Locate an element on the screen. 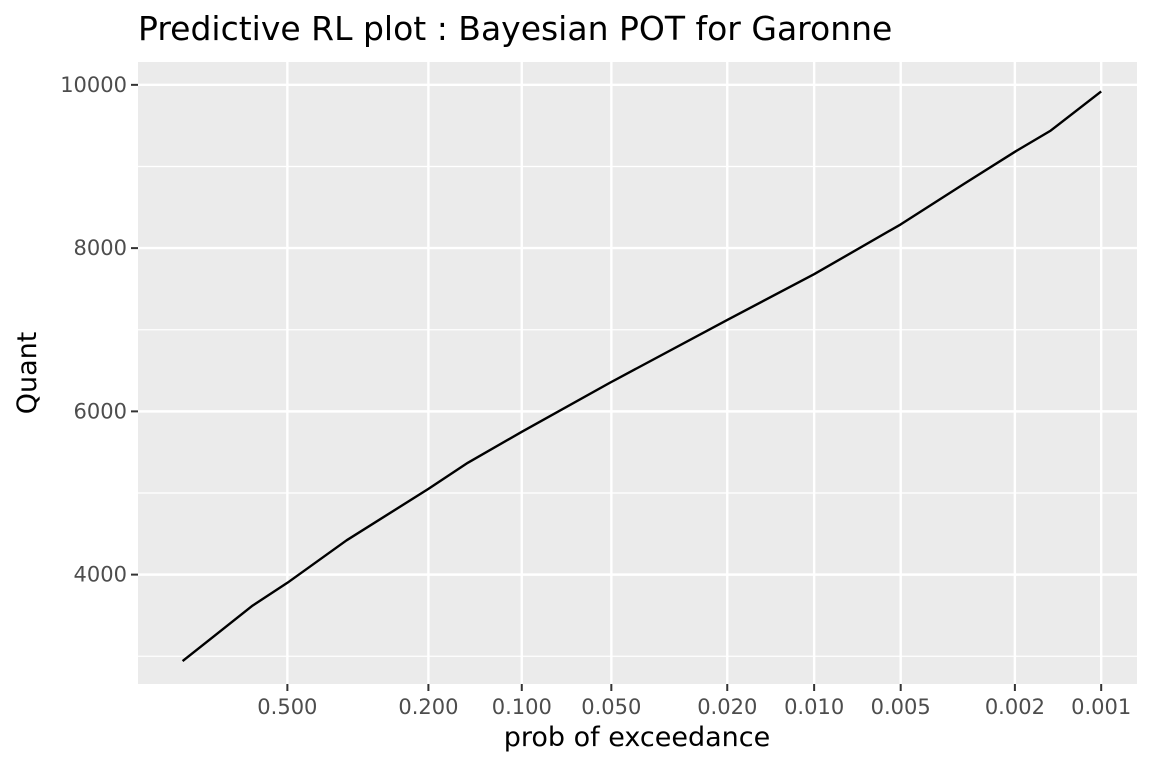 Image resolution: width=1152 pixels, height=768 pixels. x-tick-label: 0.500 is located at coordinates (287, 707).